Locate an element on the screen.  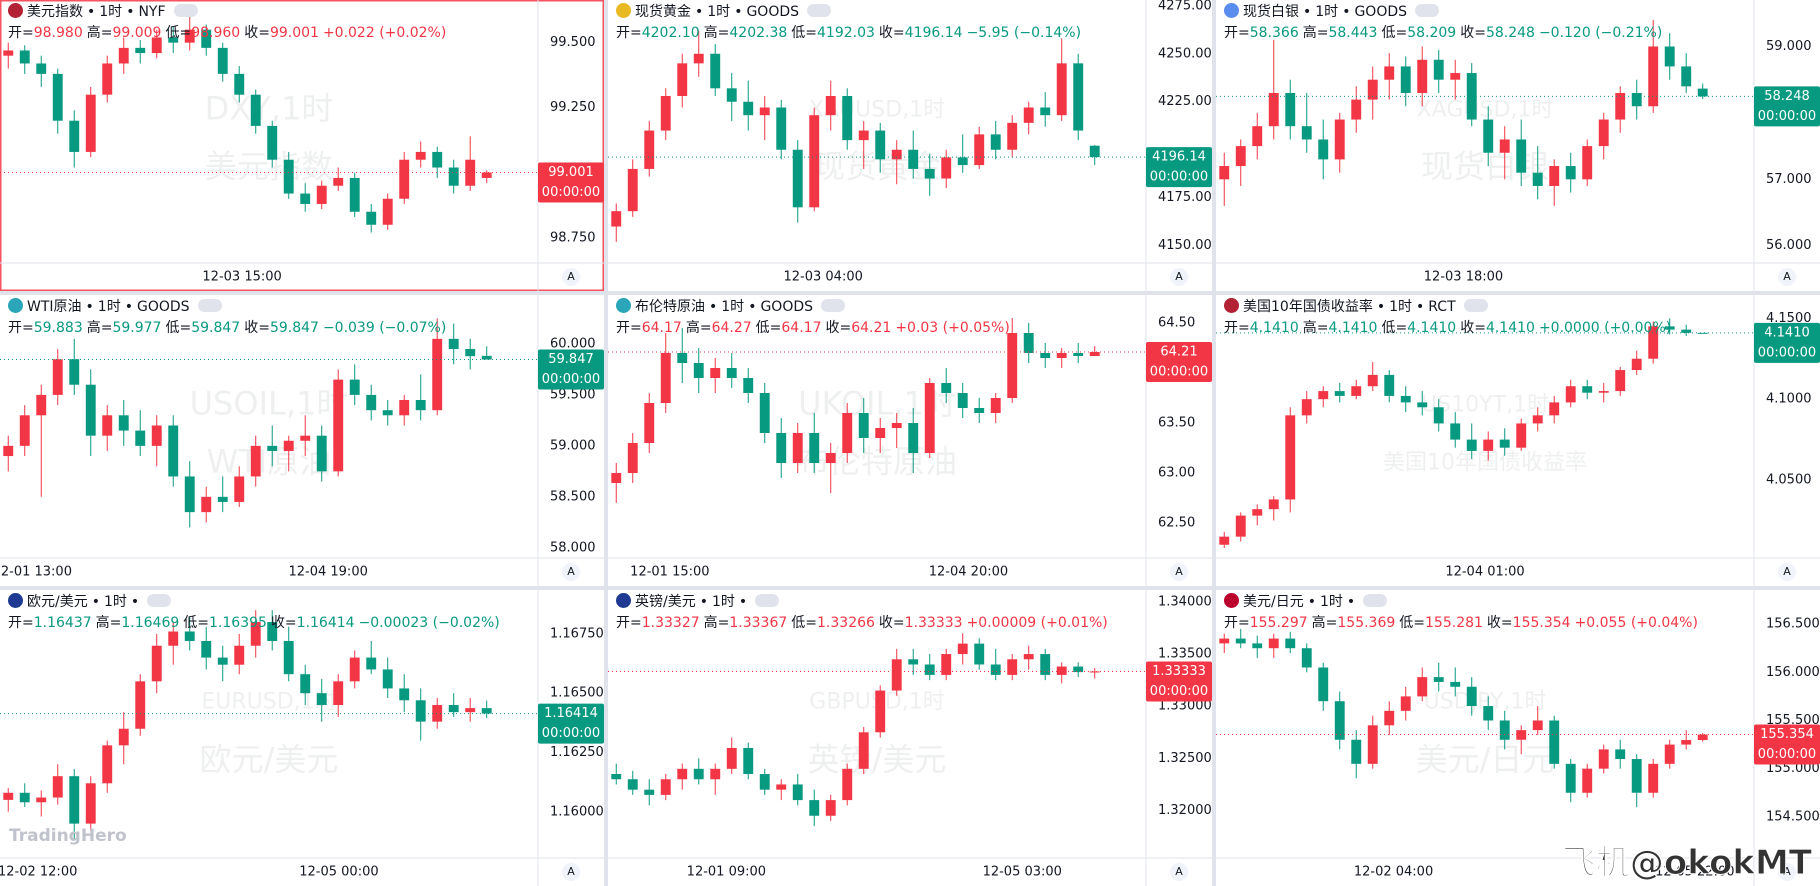
symbol-title: 欧元/美元 is located at coordinates (57, 602).